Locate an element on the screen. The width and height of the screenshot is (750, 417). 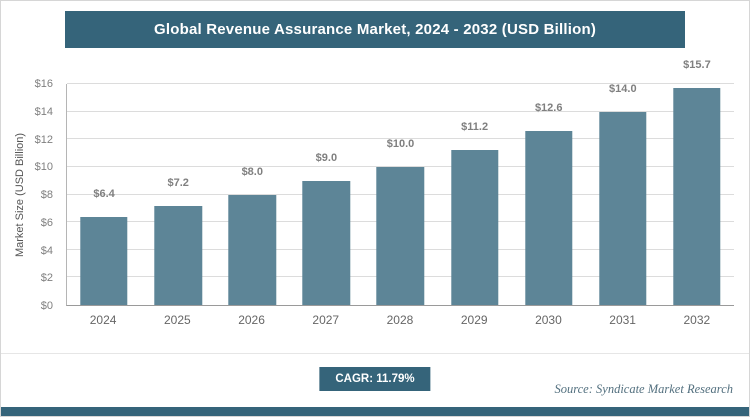
source-text: Source: Syndicate Market Research is located at coordinates (643, 389).